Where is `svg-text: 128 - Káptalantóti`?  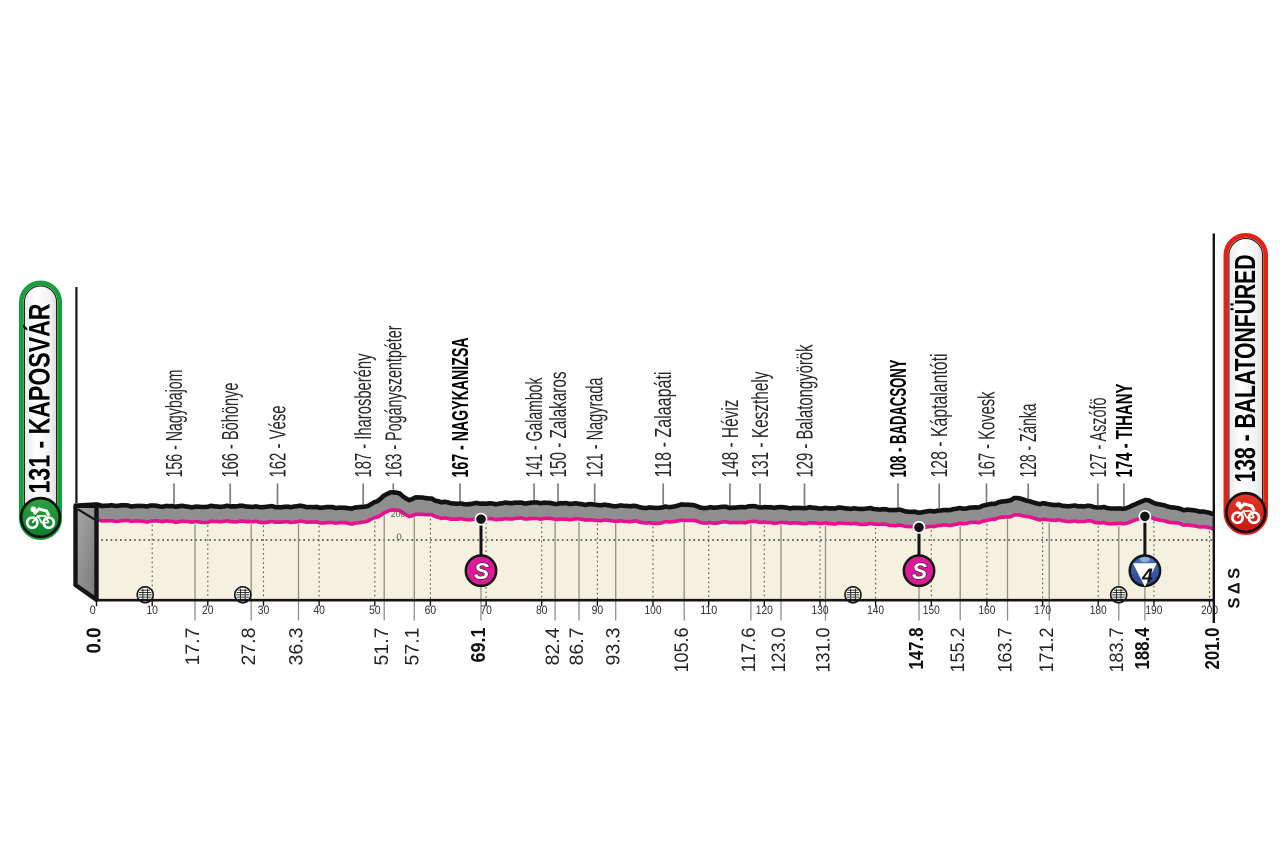
svg-text: 128 - Káptalantóti is located at coordinates (939, 416).